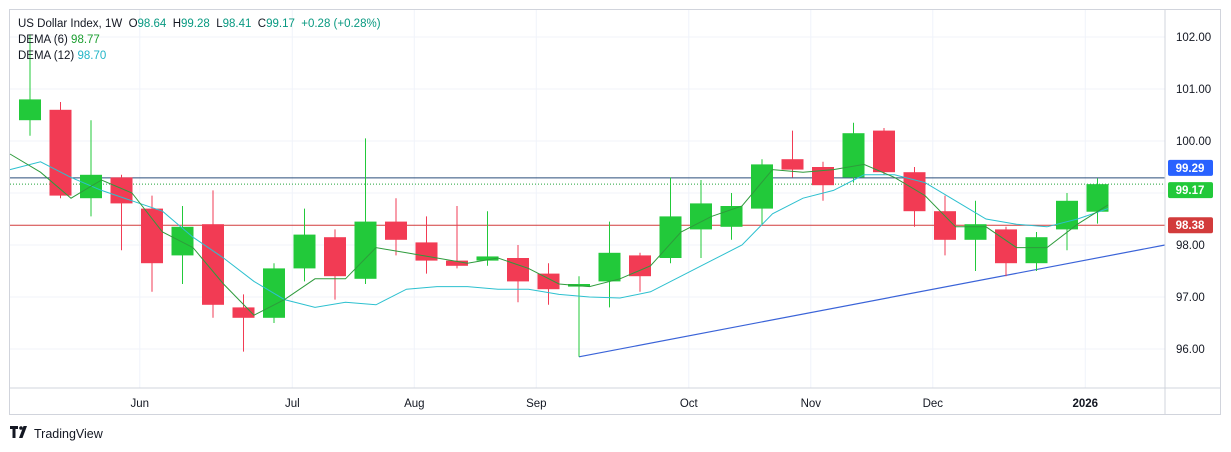  What do you see at coordinates (92, 56) in the screenshot?
I see `dema12-value: 98.70` at bounding box center [92, 56].